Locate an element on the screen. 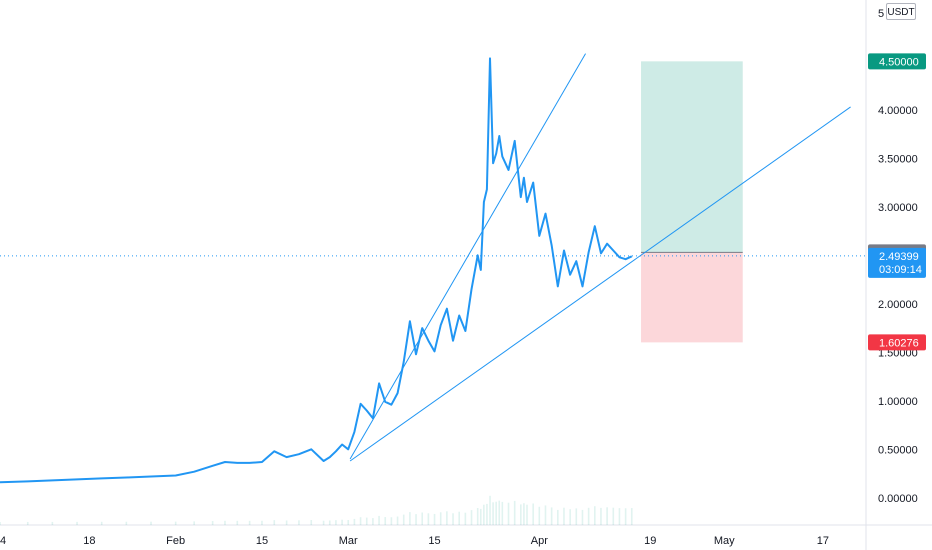 The width and height of the screenshot is (932, 550). price-badge-text: 1.60276 is located at coordinates (899, 343).